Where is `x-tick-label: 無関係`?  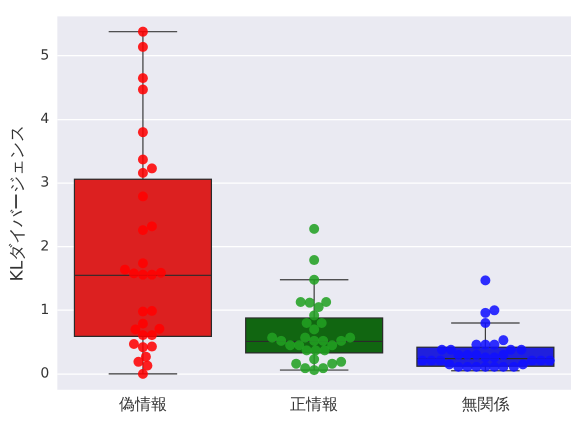
x-tick-label: 無関係 is located at coordinates (485, 404).